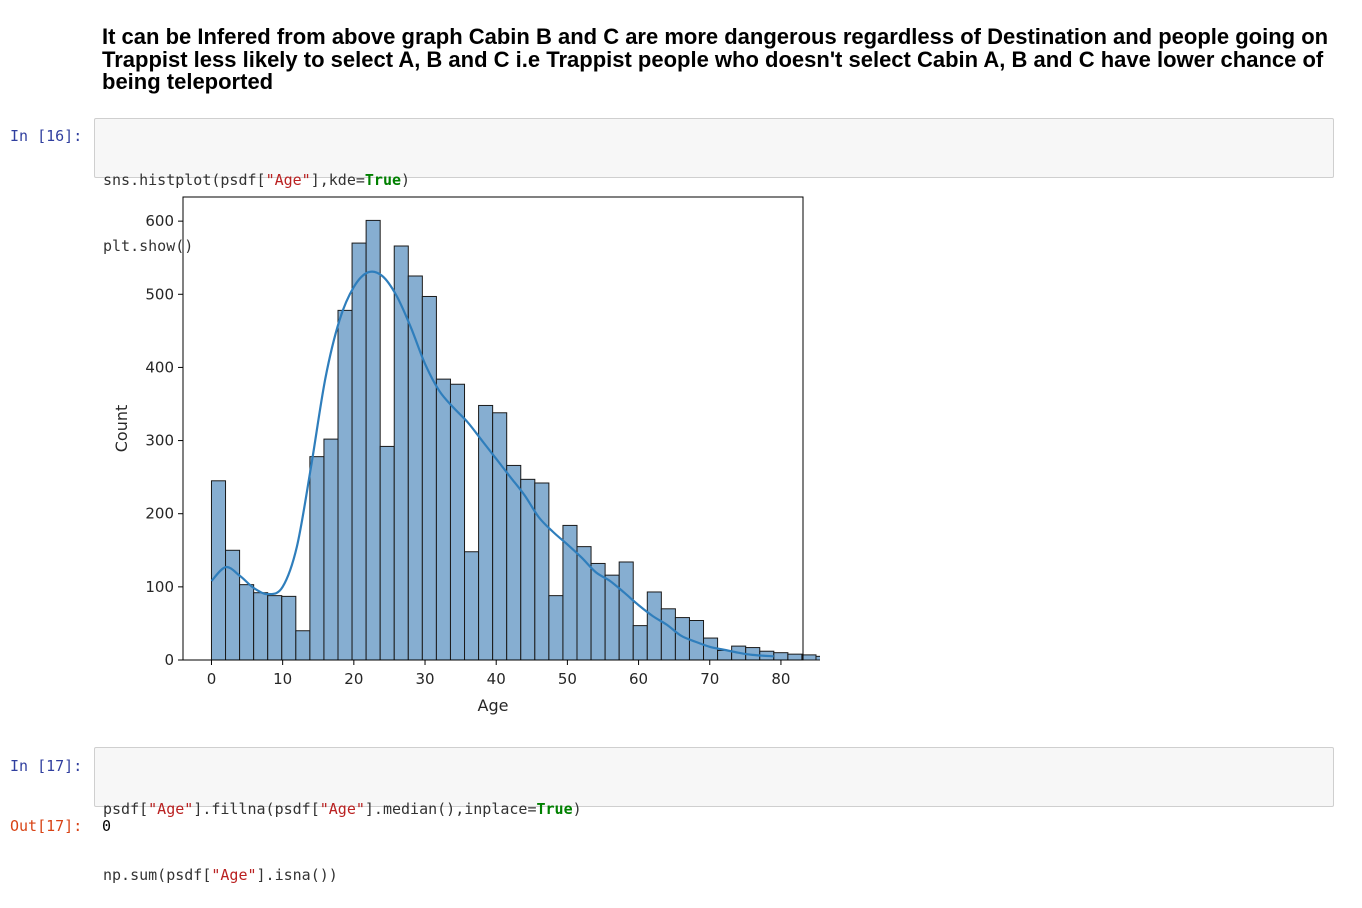 The image size is (1362, 908). What do you see at coordinates (46, 826) in the screenshot?
I see `output-prompt-17: Out[17]:` at bounding box center [46, 826].